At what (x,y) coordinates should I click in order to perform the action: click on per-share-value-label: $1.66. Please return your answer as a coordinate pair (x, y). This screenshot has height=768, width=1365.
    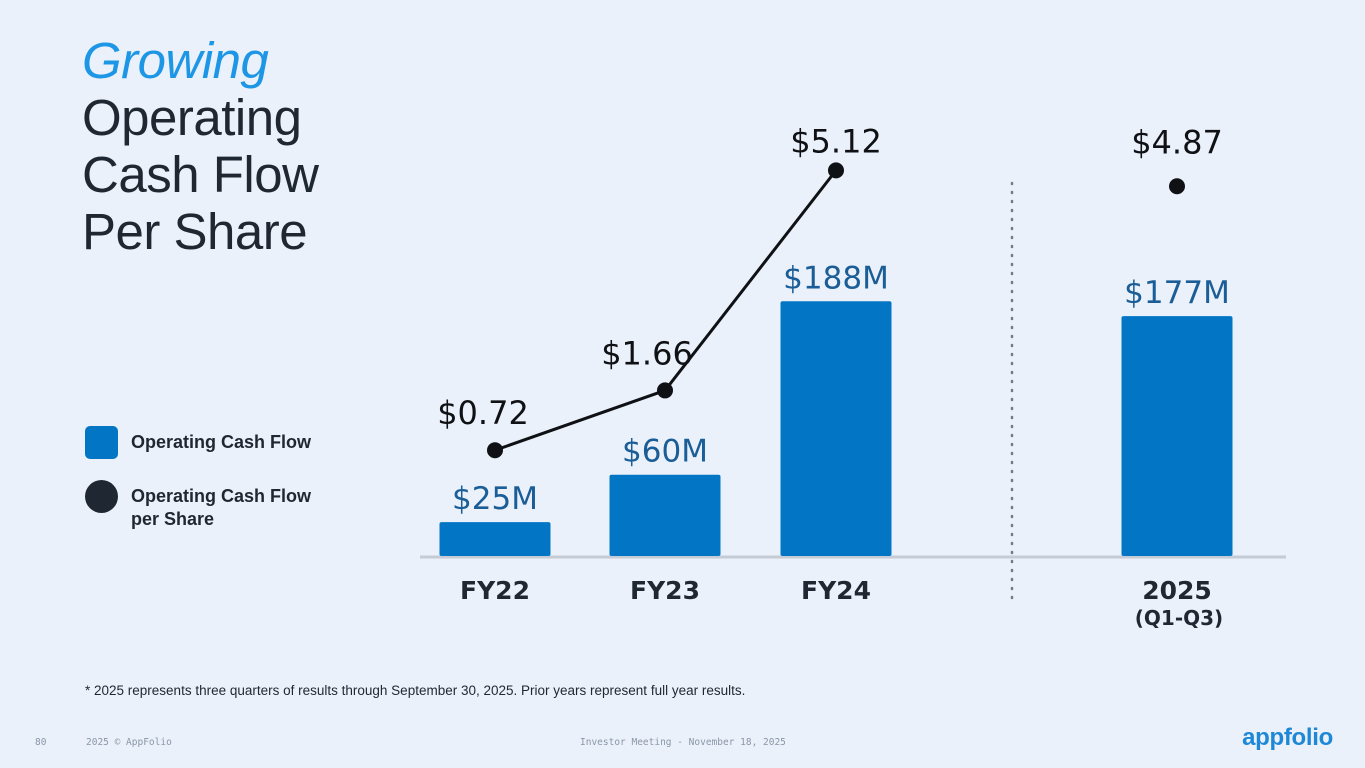
    Looking at the image, I should click on (647, 353).